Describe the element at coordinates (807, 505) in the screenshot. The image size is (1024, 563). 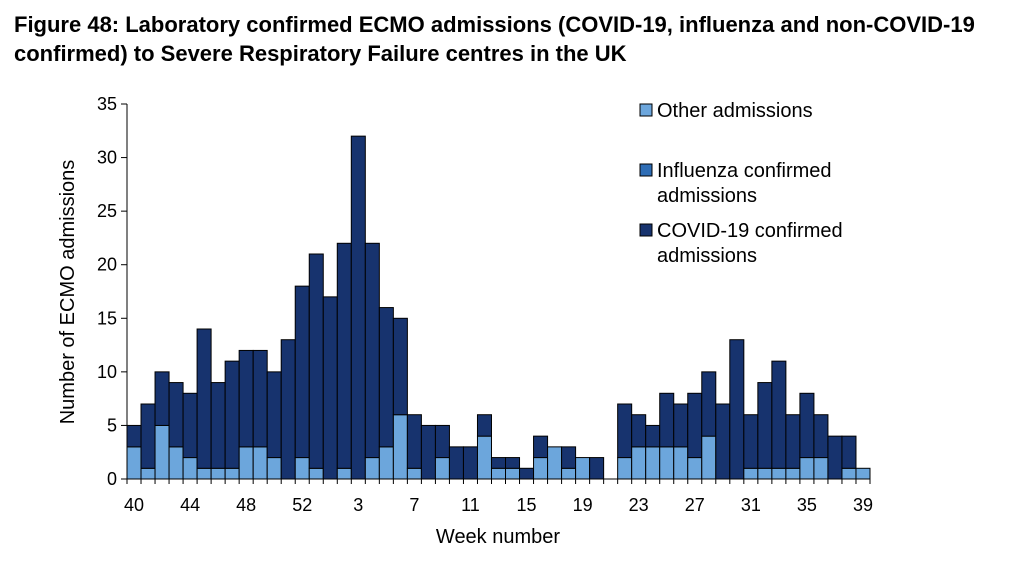
I see `x-tick-label-35: 35` at that location.